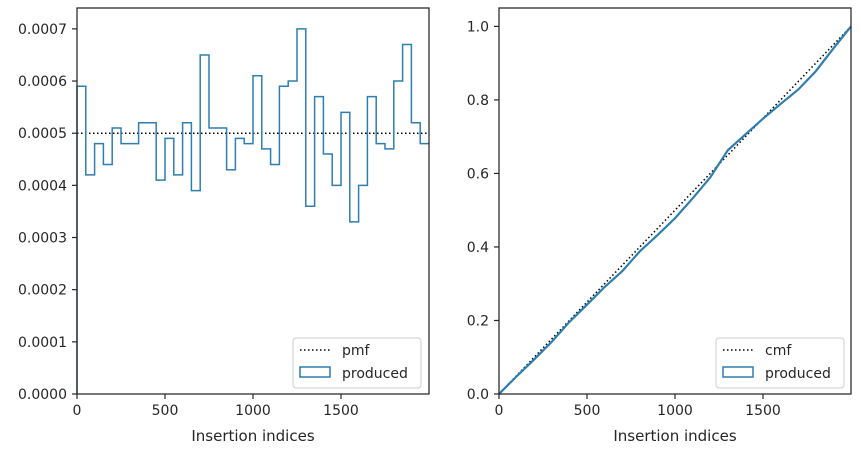 This screenshot has height=453, width=861. What do you see at coordinates (42, 395) in the screenshot?
I see `left-y-tick-label: 0.0000` at bounding box center [42, 395].